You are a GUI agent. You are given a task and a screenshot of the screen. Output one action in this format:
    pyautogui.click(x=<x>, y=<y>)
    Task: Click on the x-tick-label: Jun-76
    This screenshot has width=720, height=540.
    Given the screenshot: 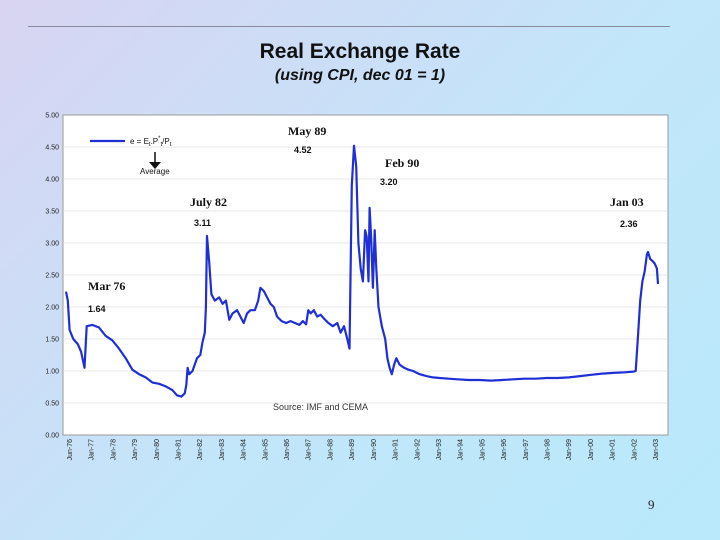 What is the action you would take?
    pyautogui.click(x=70, y=450)
    